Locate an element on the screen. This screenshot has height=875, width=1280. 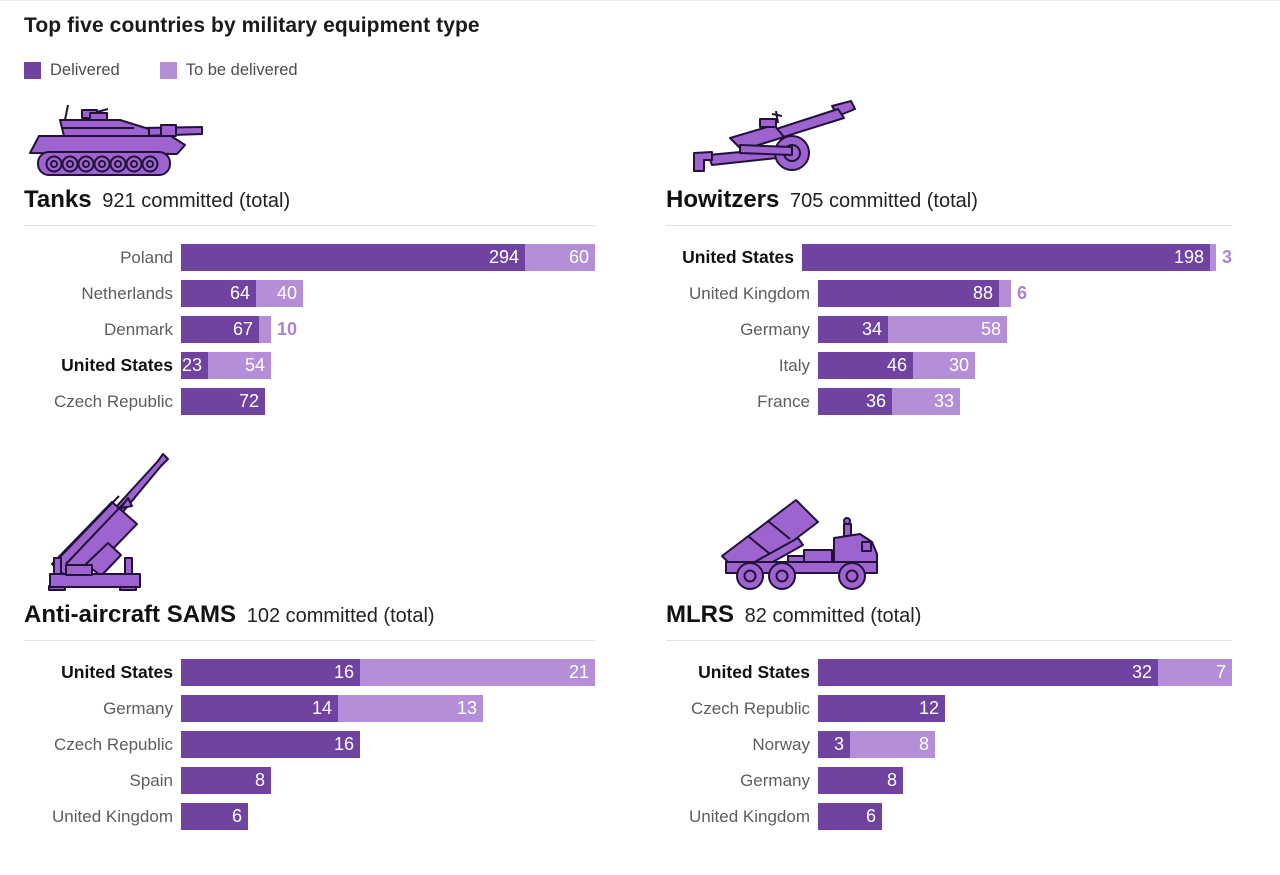
country-label: France is located at coordinates (783, 401).